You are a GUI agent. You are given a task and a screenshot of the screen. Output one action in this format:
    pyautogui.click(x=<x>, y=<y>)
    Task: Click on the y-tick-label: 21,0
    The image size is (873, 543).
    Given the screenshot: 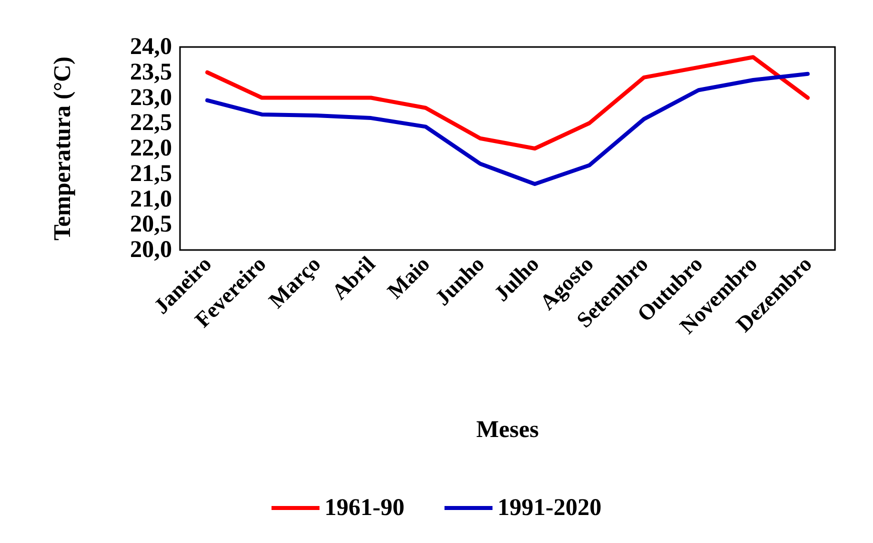 What is the action you would take?
    pyautogui.click(x=151, y=199)
    